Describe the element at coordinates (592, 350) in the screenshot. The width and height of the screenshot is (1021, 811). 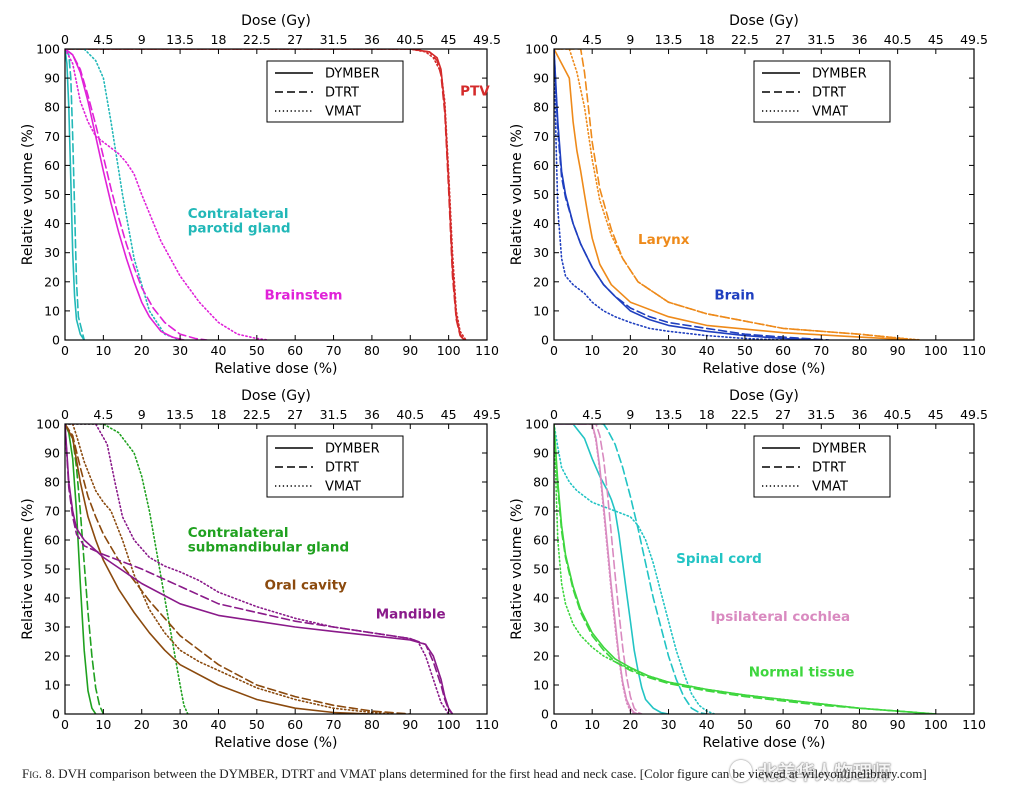
I see `x-tick-label: 10` at that location.